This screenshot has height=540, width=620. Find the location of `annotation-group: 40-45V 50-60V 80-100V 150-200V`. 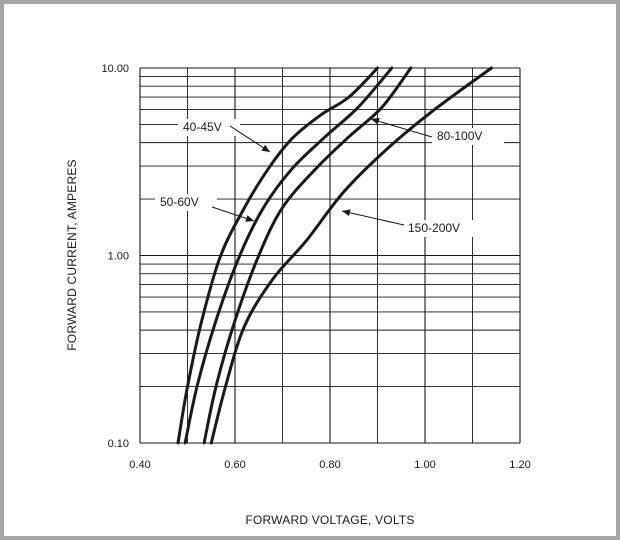

annotation-group: 40-45V 50-60V 80-100V 150-200V is located at coordinates (329, 177).